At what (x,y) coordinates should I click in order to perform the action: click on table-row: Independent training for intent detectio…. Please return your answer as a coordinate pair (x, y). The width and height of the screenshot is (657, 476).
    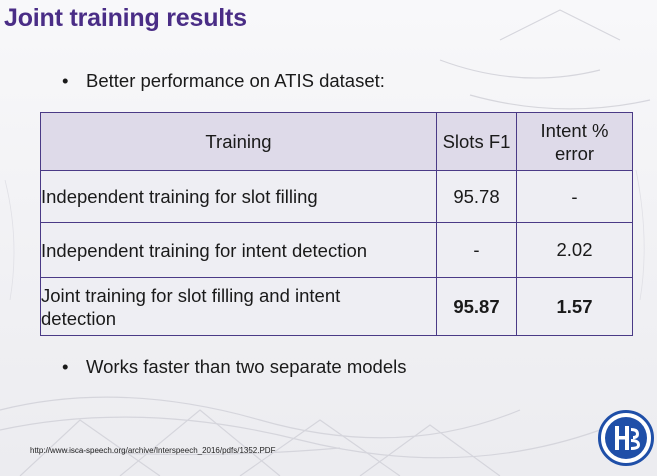
    Looking at the image, I should click on (336, 250).